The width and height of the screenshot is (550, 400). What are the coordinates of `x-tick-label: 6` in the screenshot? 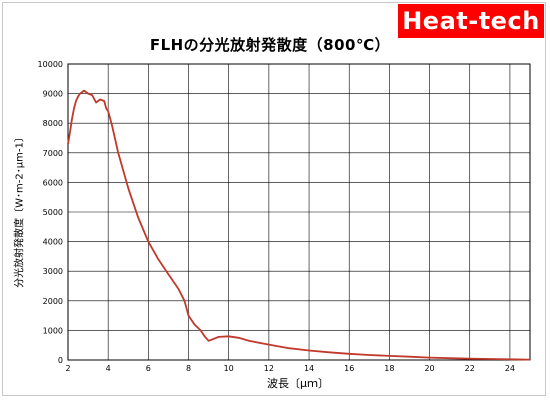 It's located at (148, 368).